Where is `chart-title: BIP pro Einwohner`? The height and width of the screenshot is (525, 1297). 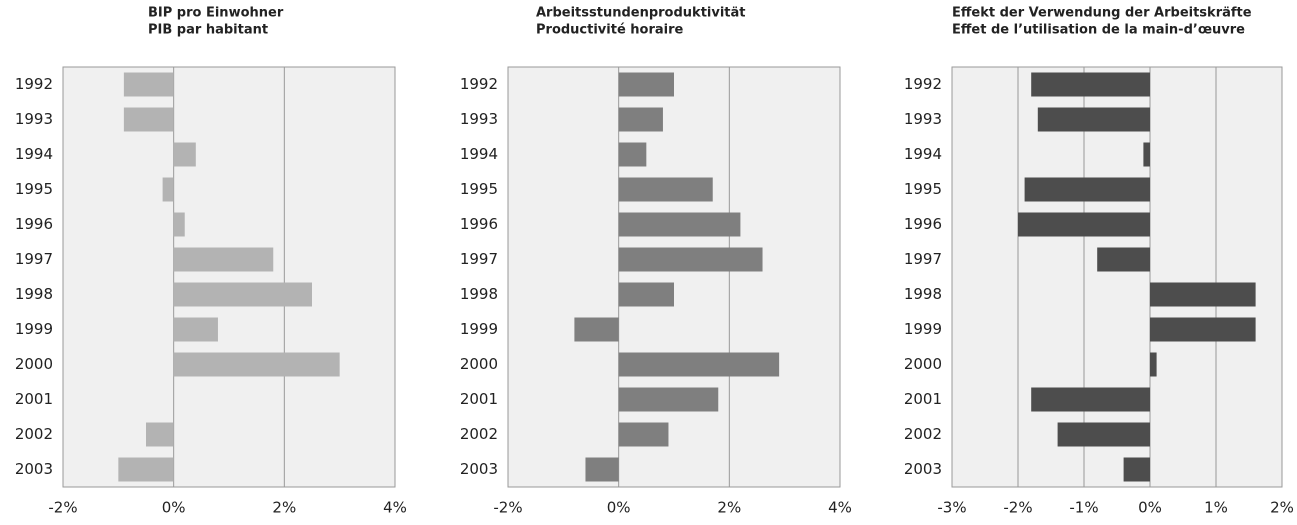
chart-title: BIP pro Einwohner is located at coordinates (216, 13).